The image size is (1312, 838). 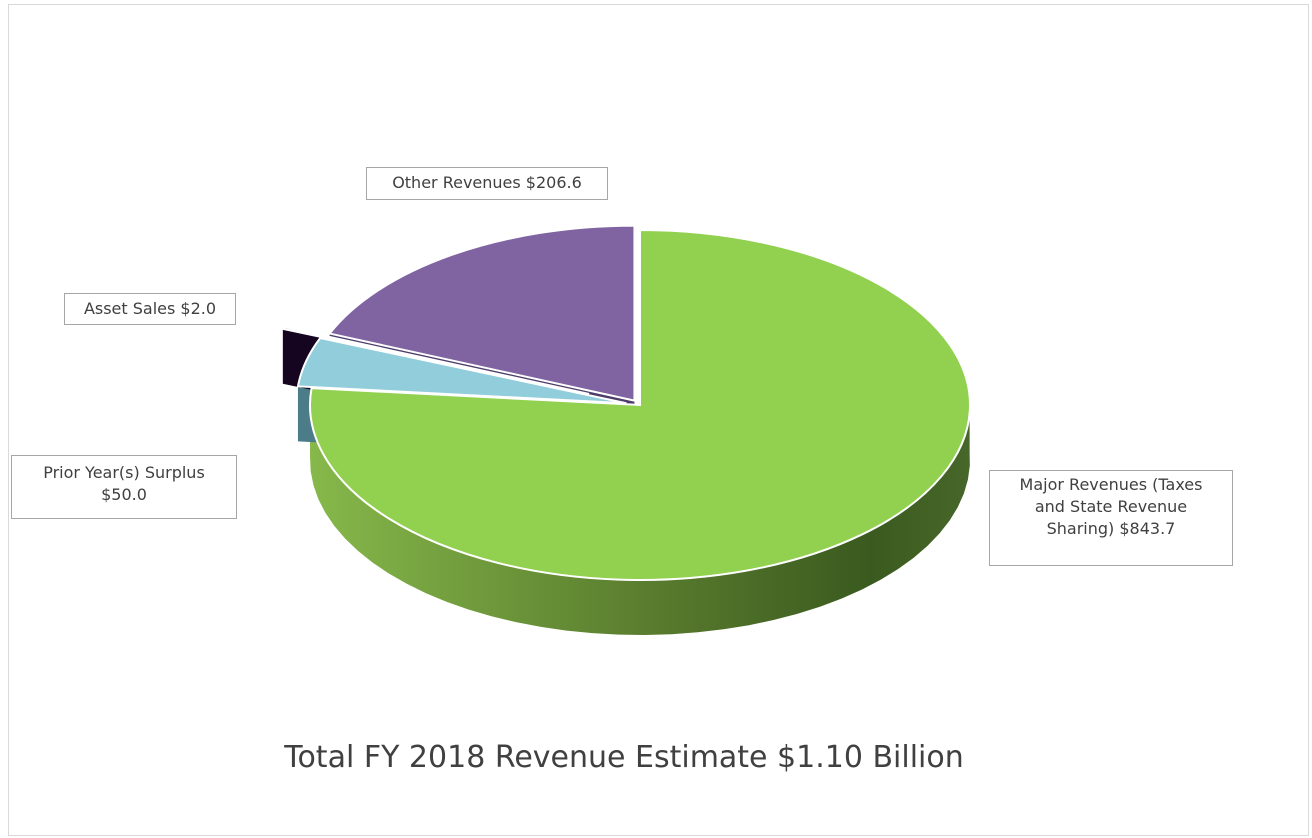 I want to click on label-other-revenues: Other Revenues $206.6, so click(x=487, y=183).